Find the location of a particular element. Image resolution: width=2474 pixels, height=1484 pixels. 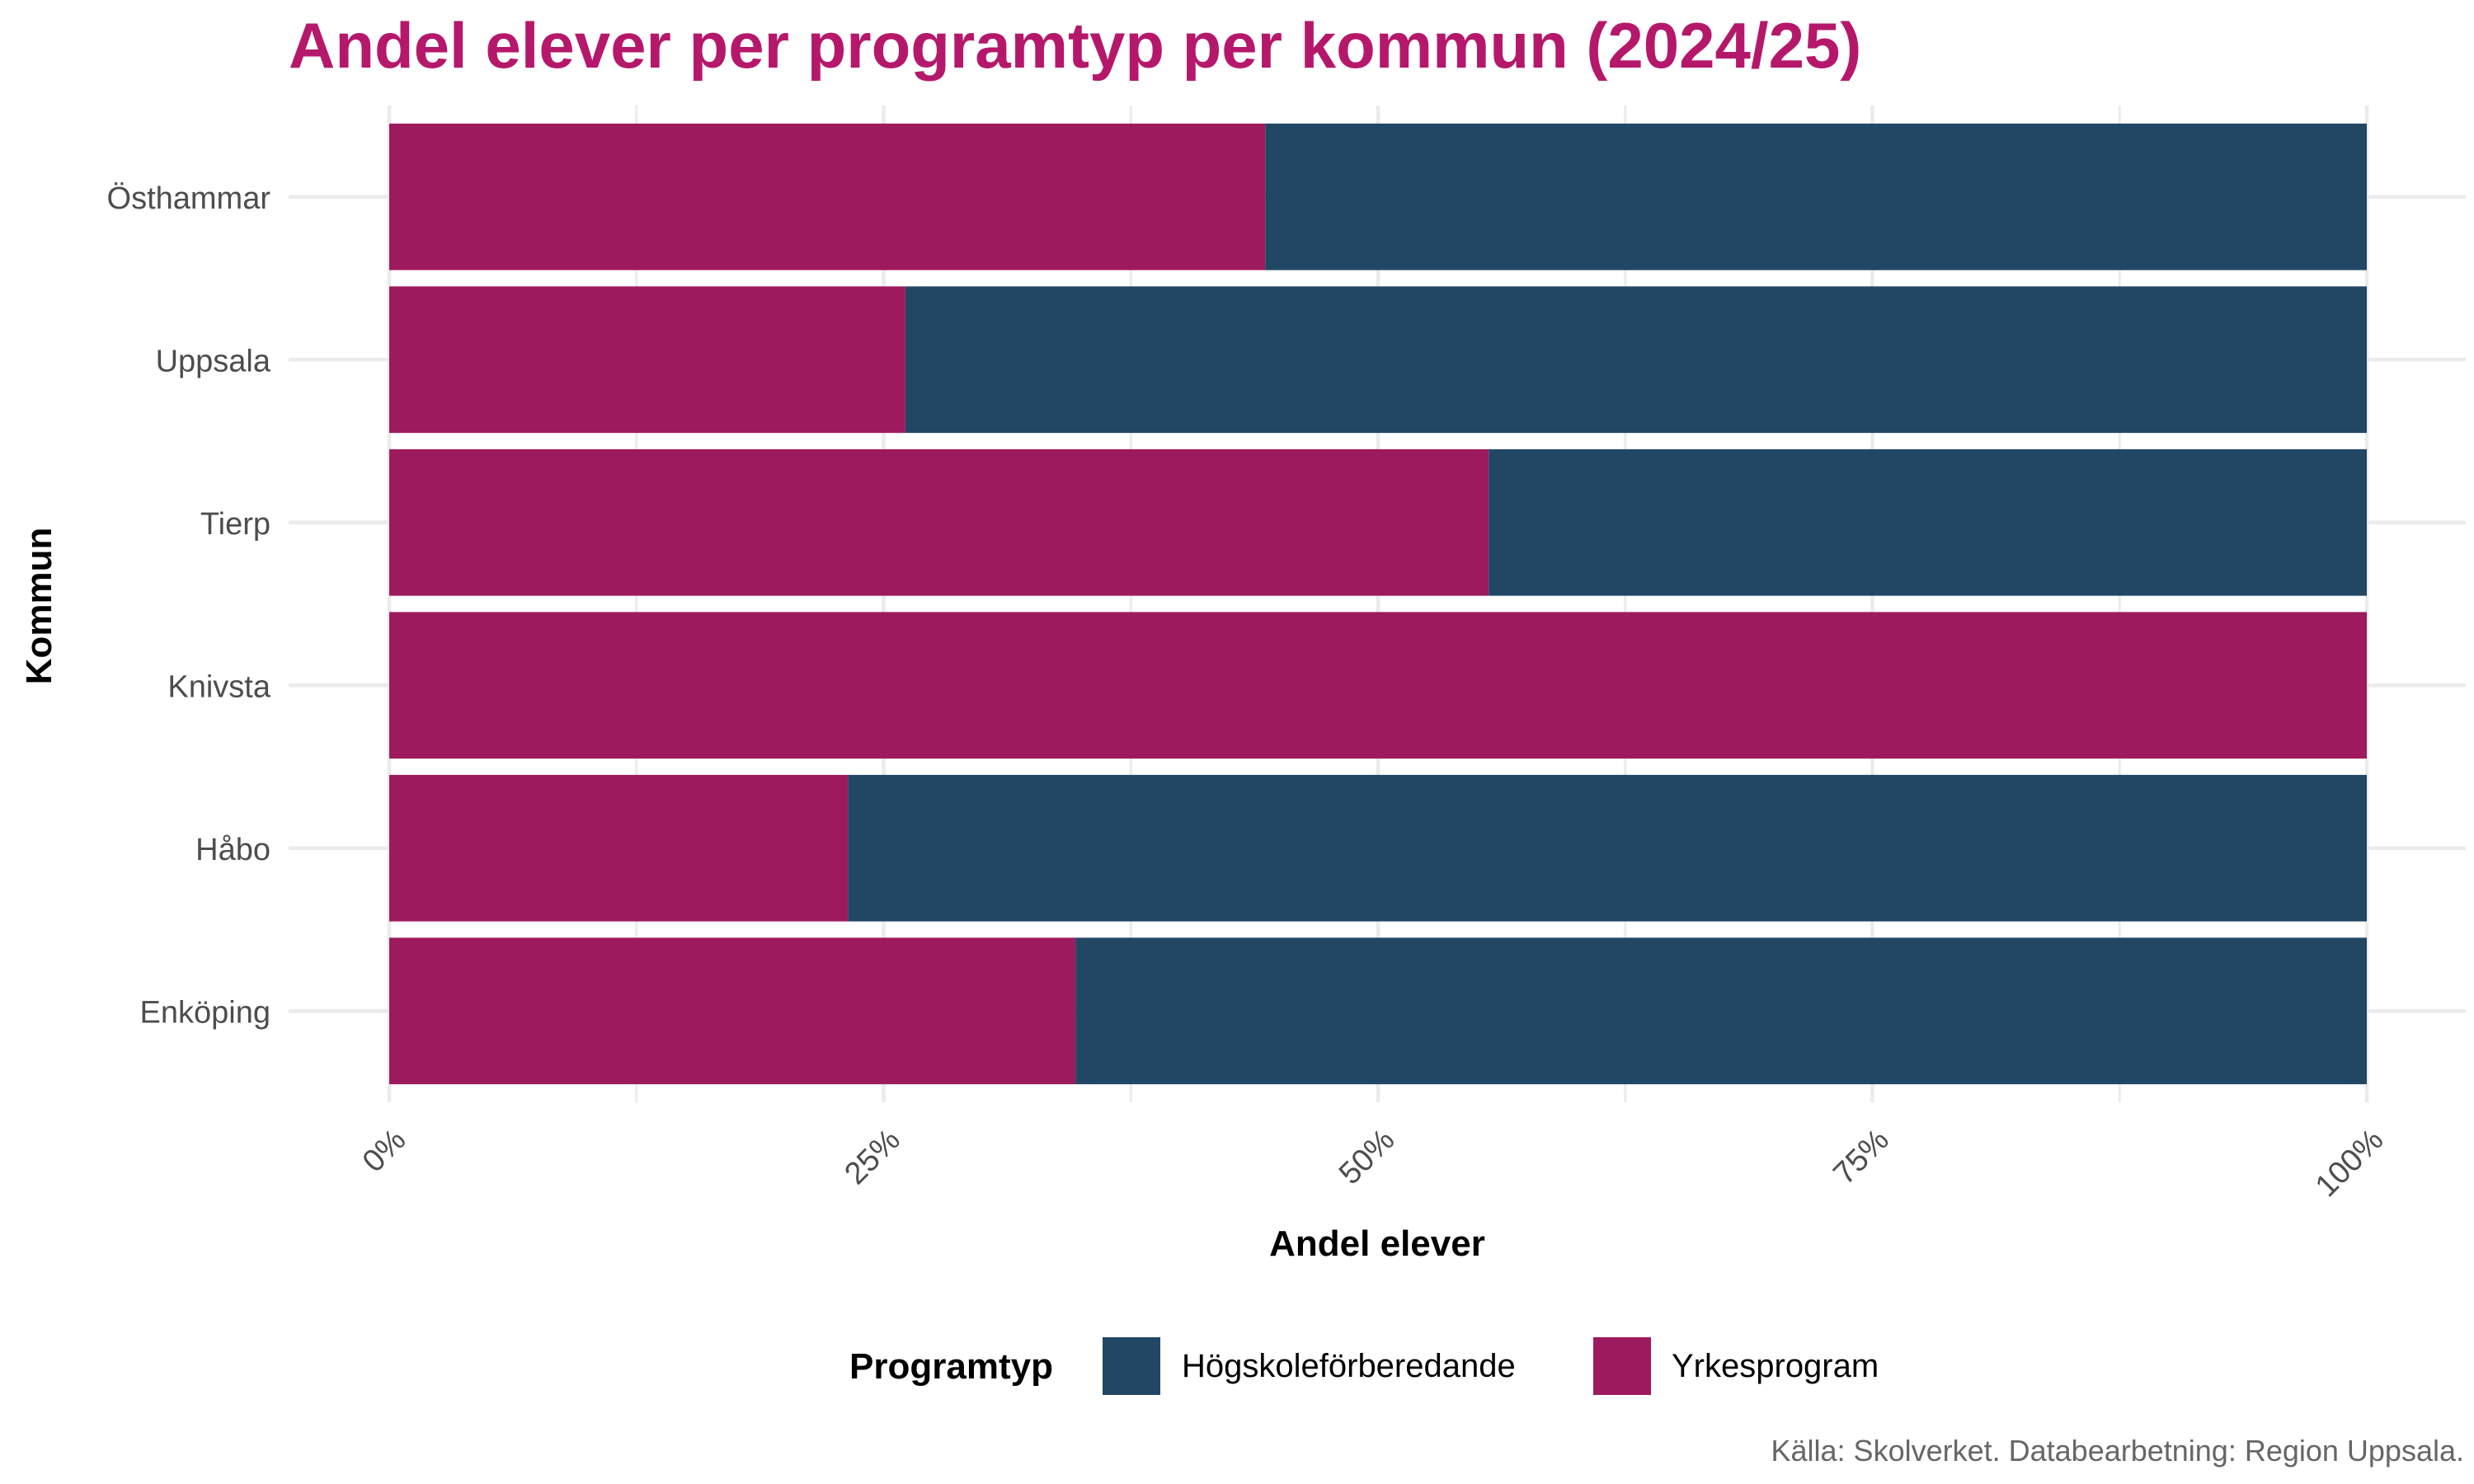

bar-yrkesprogram-3: Knivsta – Yrkesprogram: 100% is located at coordinates (1378, 685).